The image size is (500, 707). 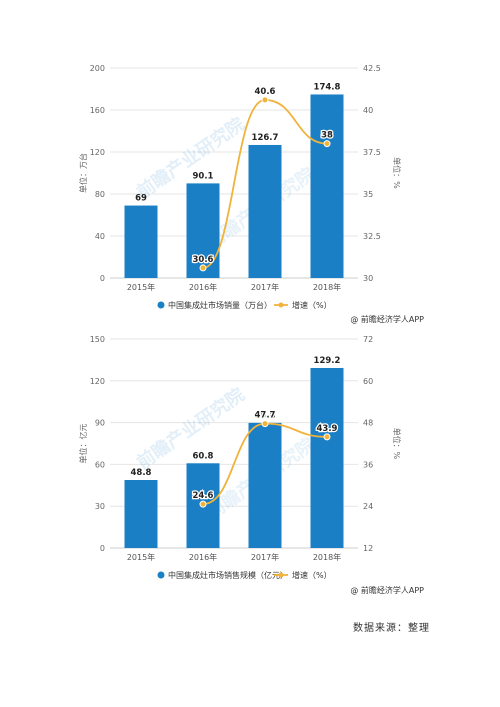 What do you see at coordinates (368, 464) in the screenshot?
I see `y2-tick-label: 36` at bounding box center [368, 464].